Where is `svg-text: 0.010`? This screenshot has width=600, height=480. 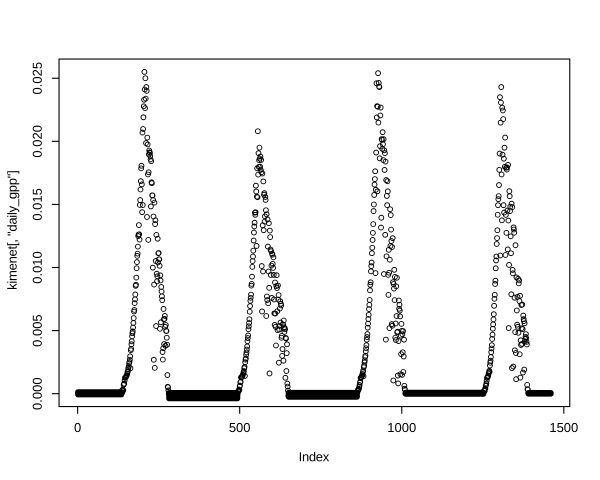 svg-text: 0.010 is located at coordinates (37, 267).